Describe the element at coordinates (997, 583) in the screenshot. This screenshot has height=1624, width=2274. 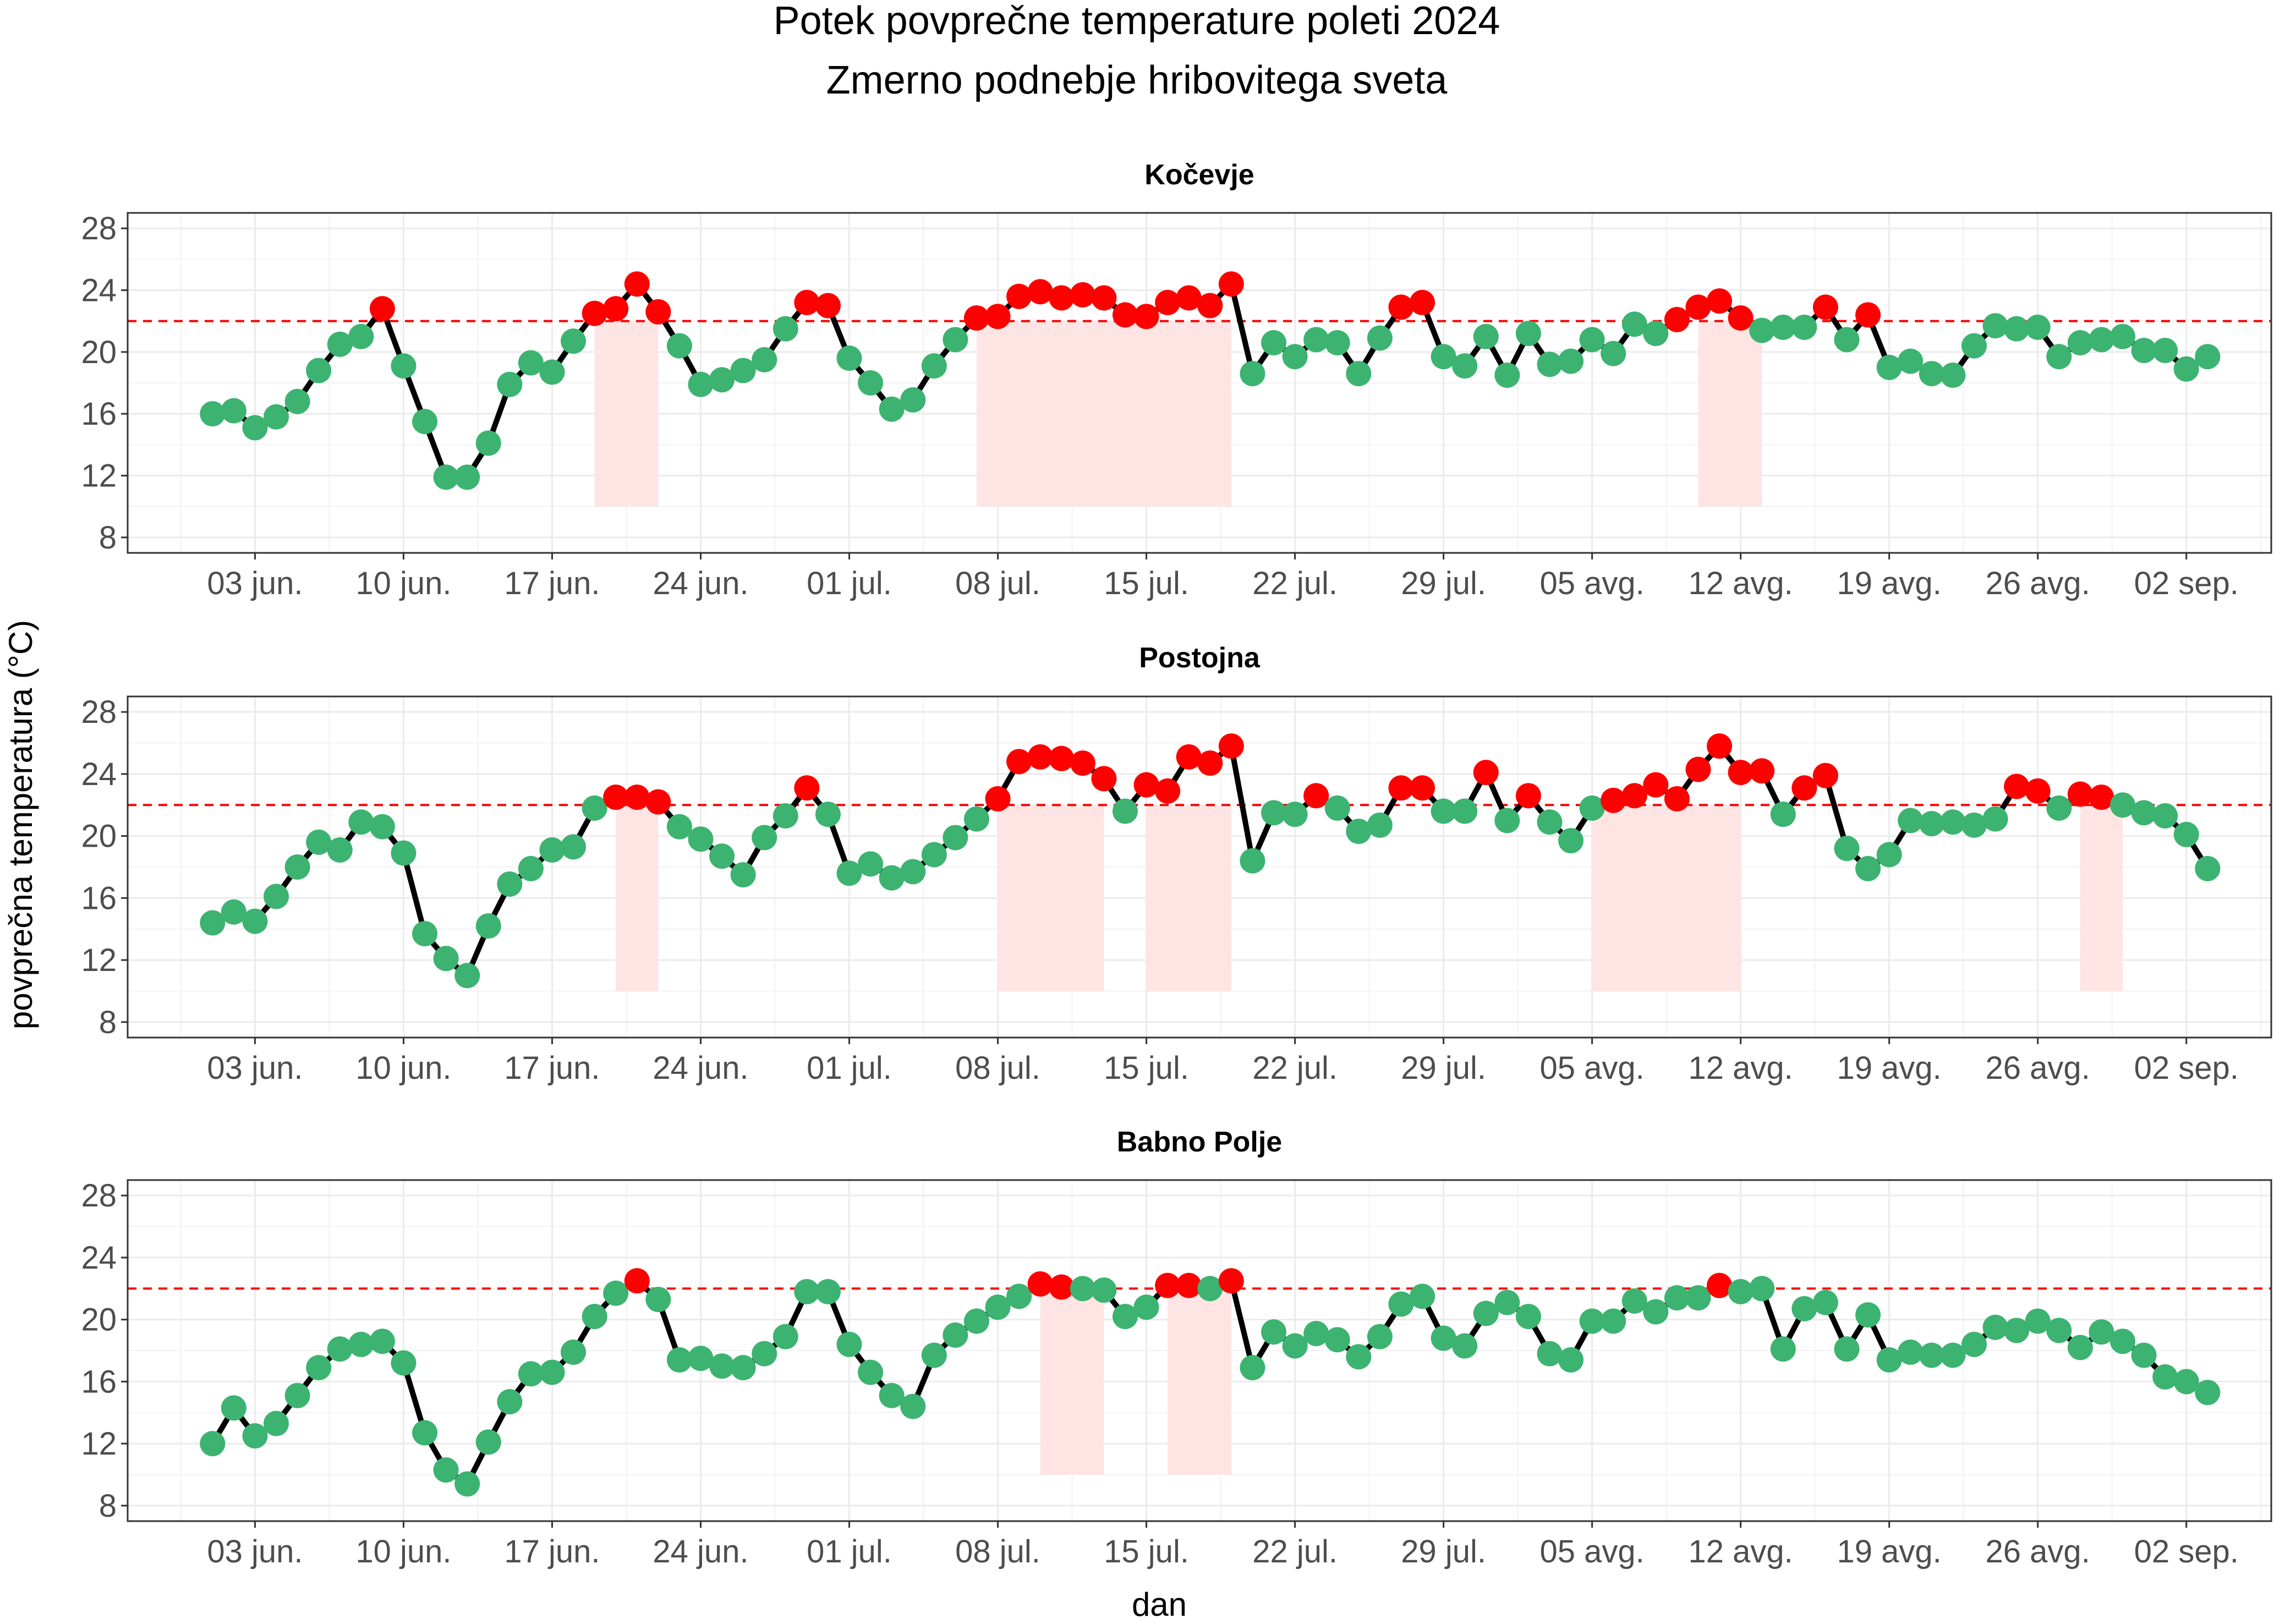
I see `x-tick-label: 08 jul.` at that location.